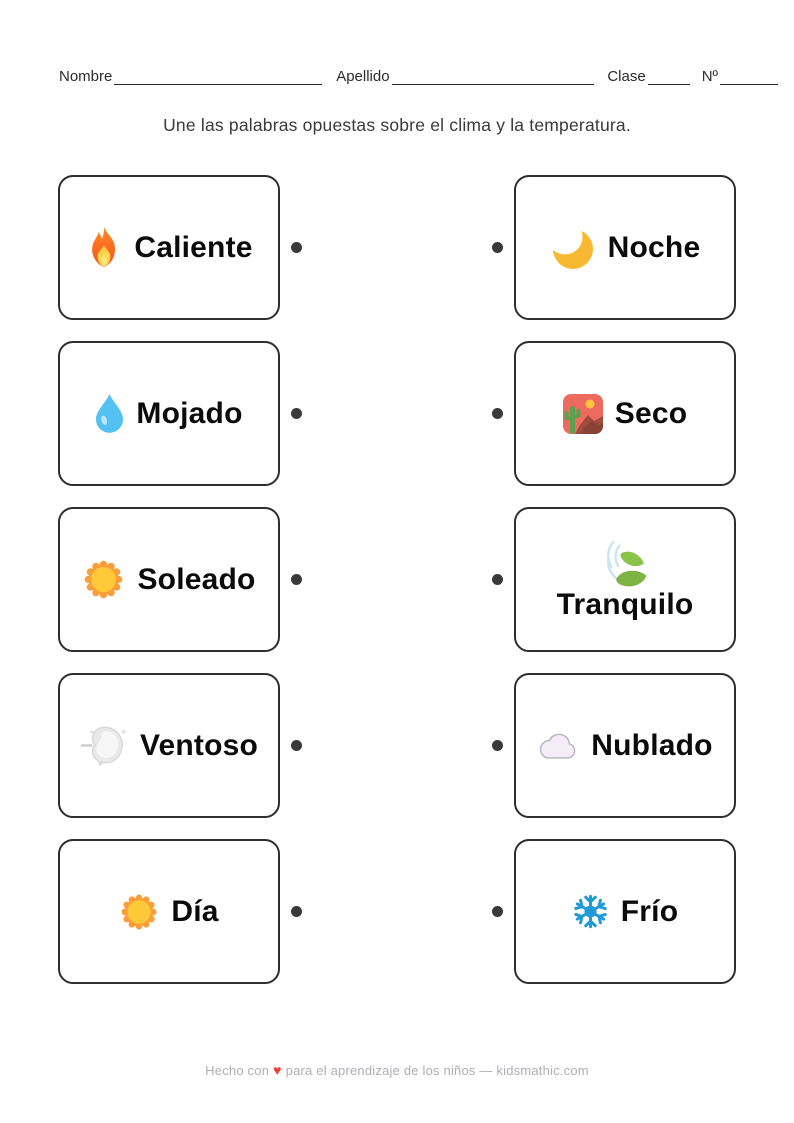 The width and height of the screenshot is (794, 1123). What do you see at coordinates (397, 413) in the screenshot?
I see `match-row-2: Mojado` at bounding box center [397, 413].